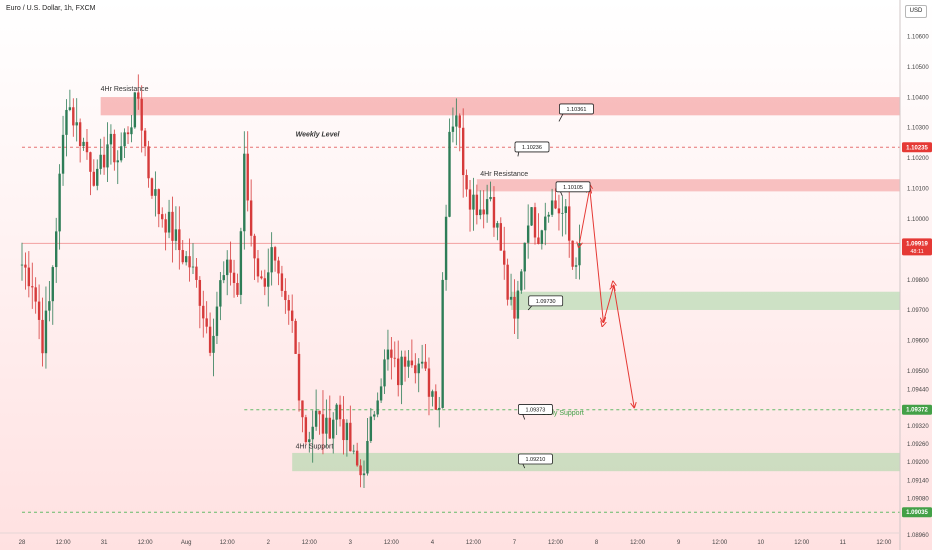 The image size is (932, 550). Describe the element at coordinates (351, 543) in the screenshot. I see `x-tick-label: 3` at that location.